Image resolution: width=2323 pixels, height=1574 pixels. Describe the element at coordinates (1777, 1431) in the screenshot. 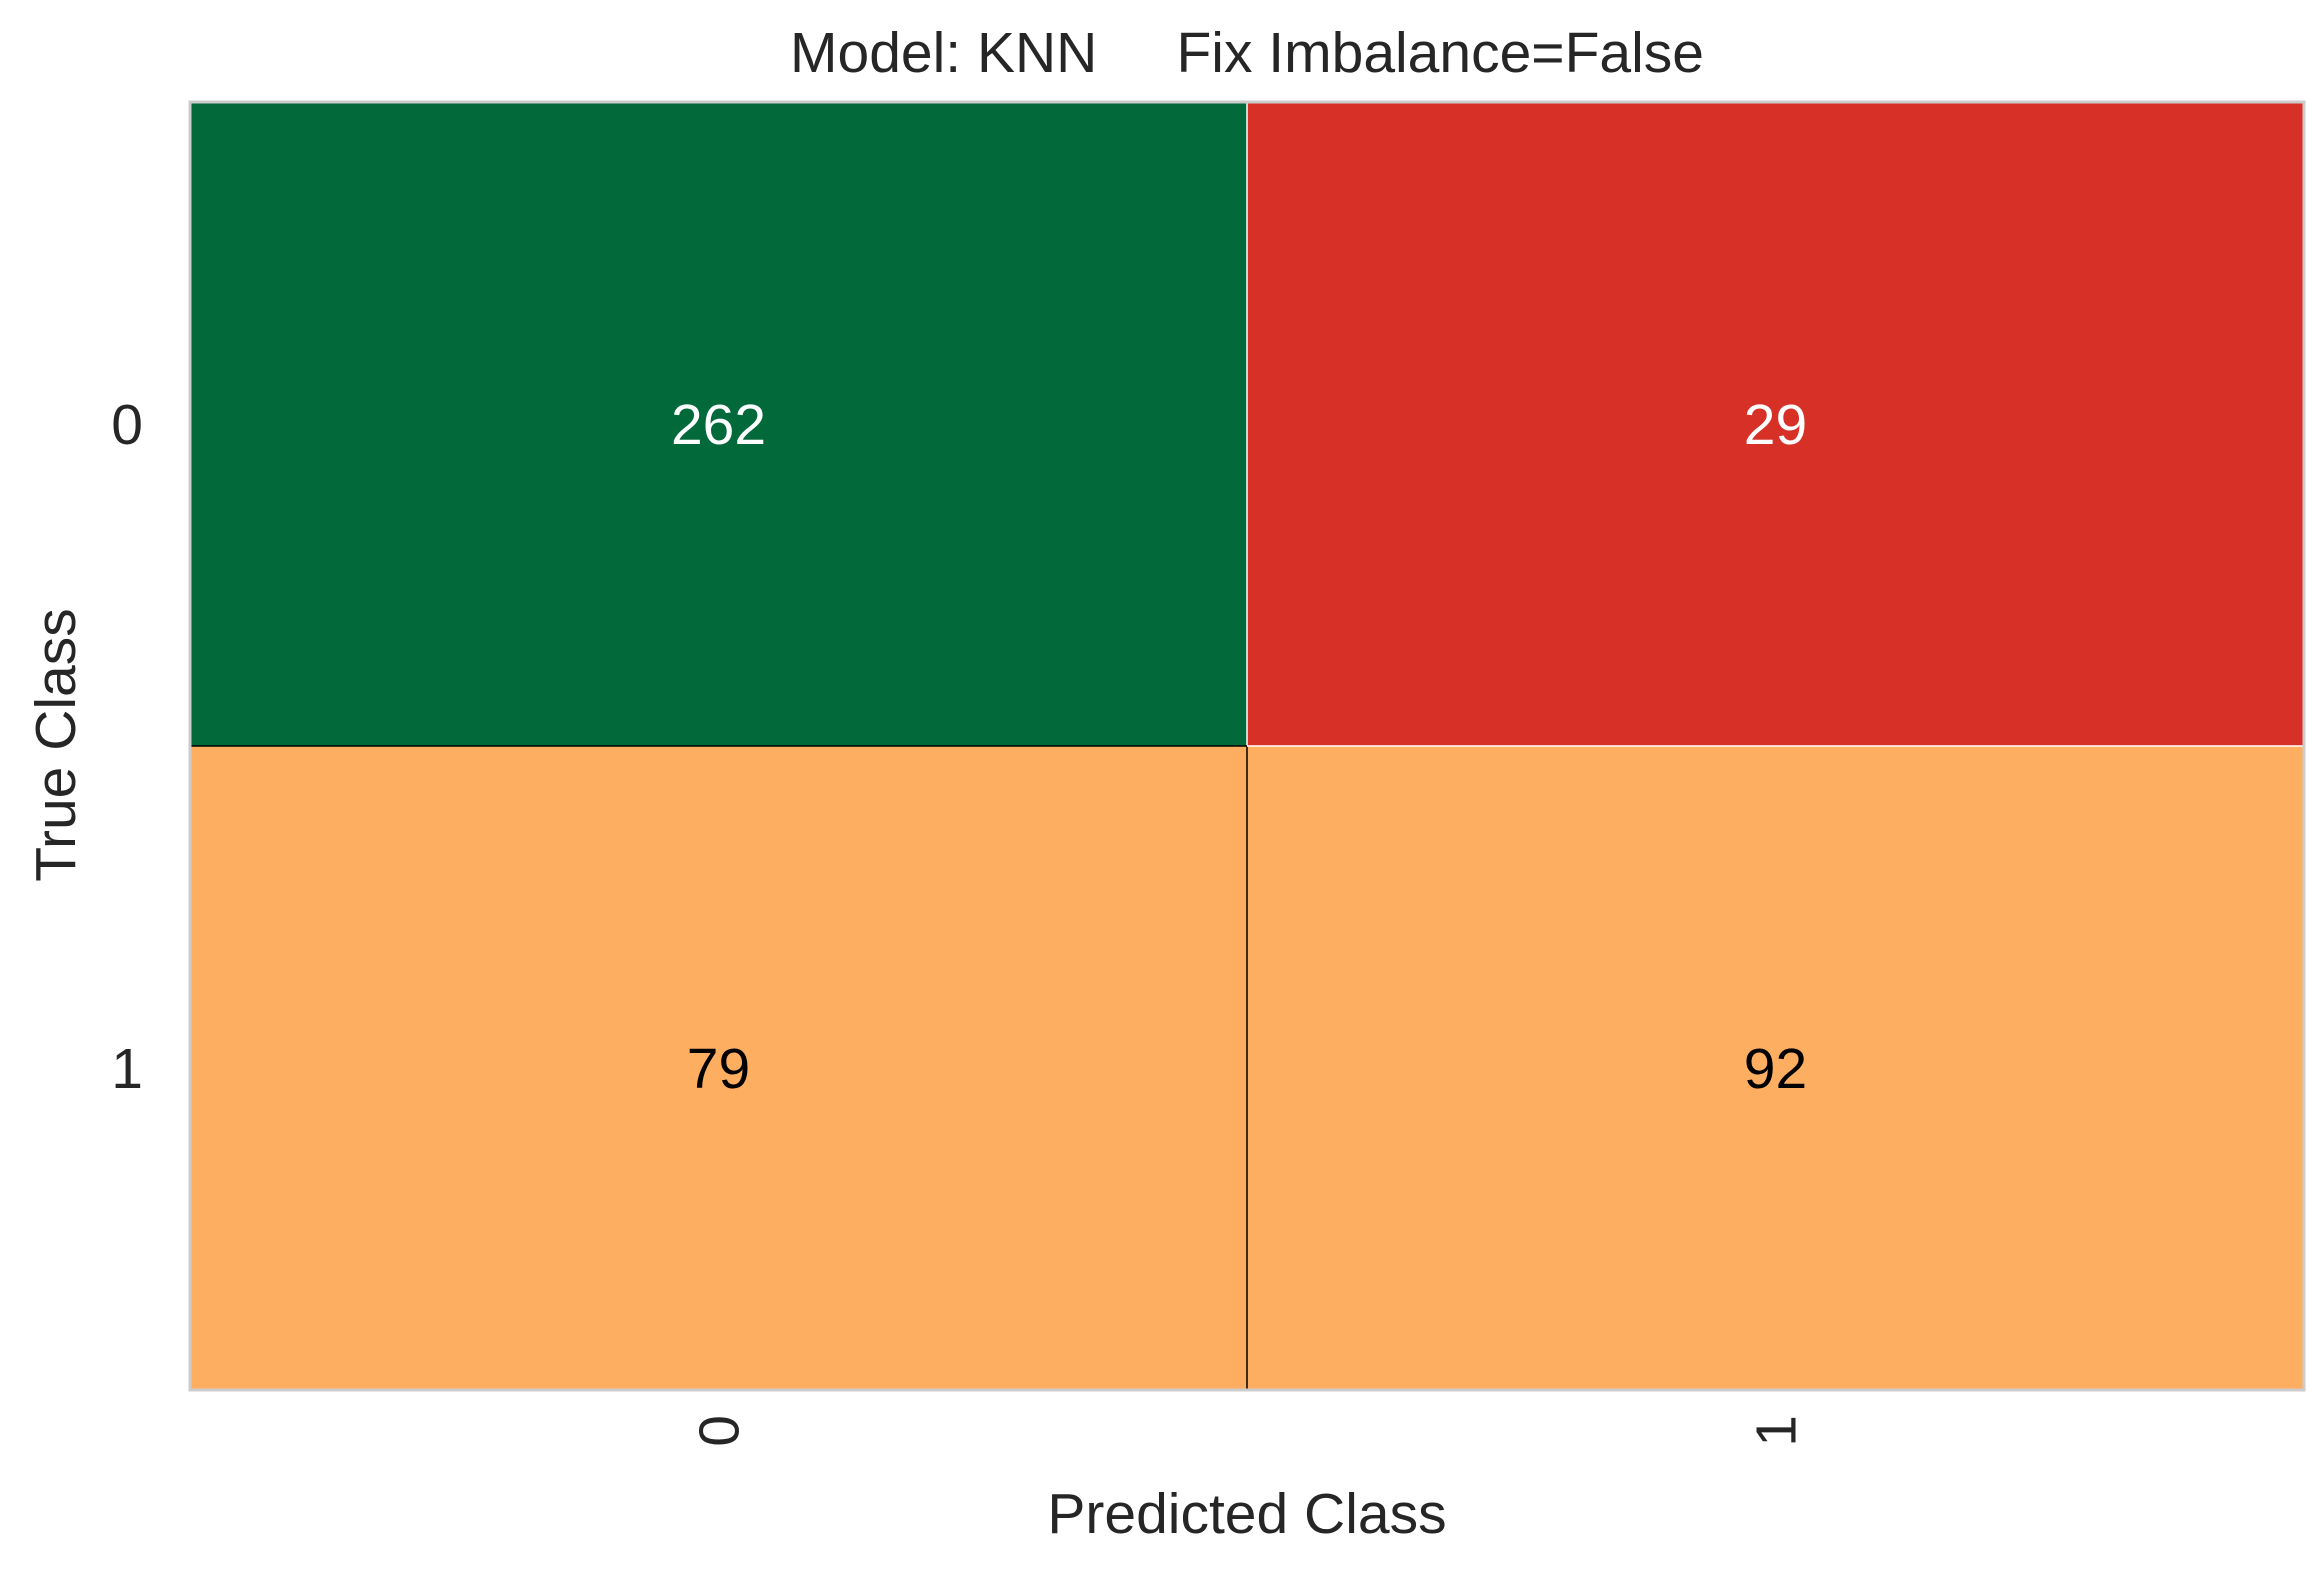

I see `x-tick-label-1: 1` at that location.